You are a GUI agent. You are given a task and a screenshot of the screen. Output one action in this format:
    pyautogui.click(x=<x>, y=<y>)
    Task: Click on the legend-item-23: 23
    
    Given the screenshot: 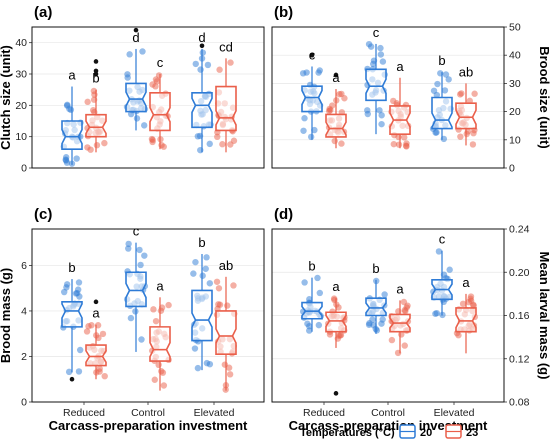 What is the action you would take?
    pyautogui.click(x=461, y=431)
    